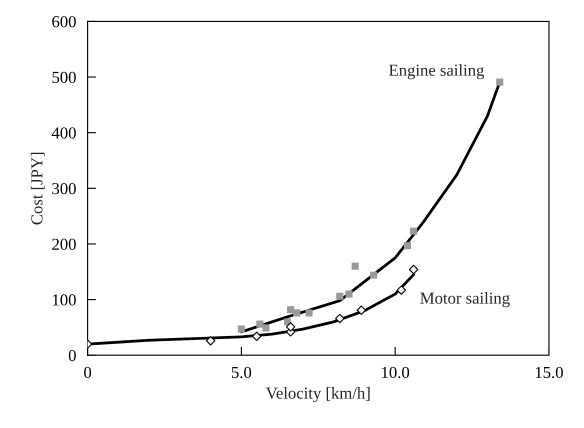 This screenshot has width=584, height=428. What do you see at coordinates (549, 372) in the screenshot?
I see `x-tick-label: 15.0` at bounding box center [549, 372].